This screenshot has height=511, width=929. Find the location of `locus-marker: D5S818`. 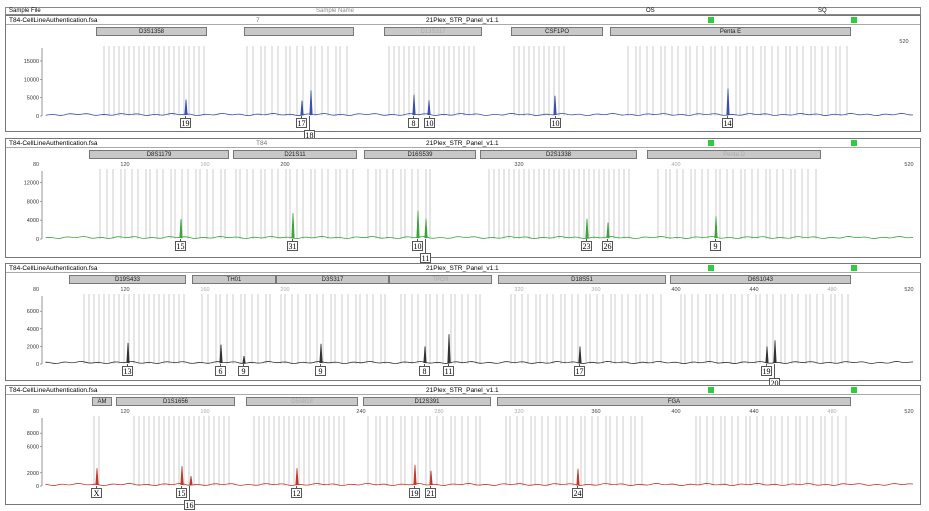

locus-marker: D5S818 is located at coordinates (302, 401).